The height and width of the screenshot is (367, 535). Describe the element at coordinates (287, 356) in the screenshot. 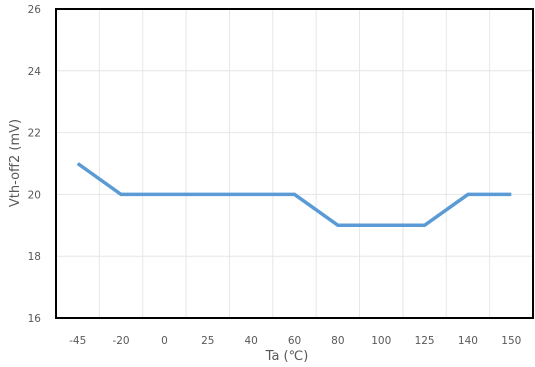

I see `x-axis-label: Ta (℃)` at that location.